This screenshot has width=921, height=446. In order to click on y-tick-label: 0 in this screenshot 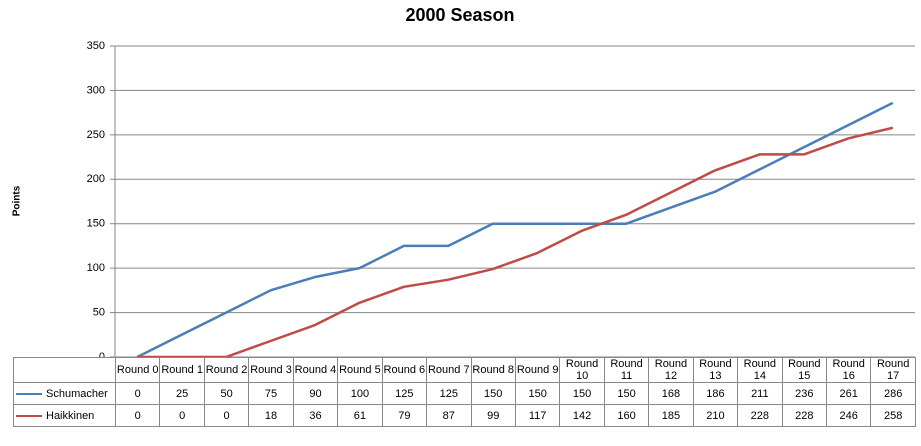, I will do `click(102, 354)`.